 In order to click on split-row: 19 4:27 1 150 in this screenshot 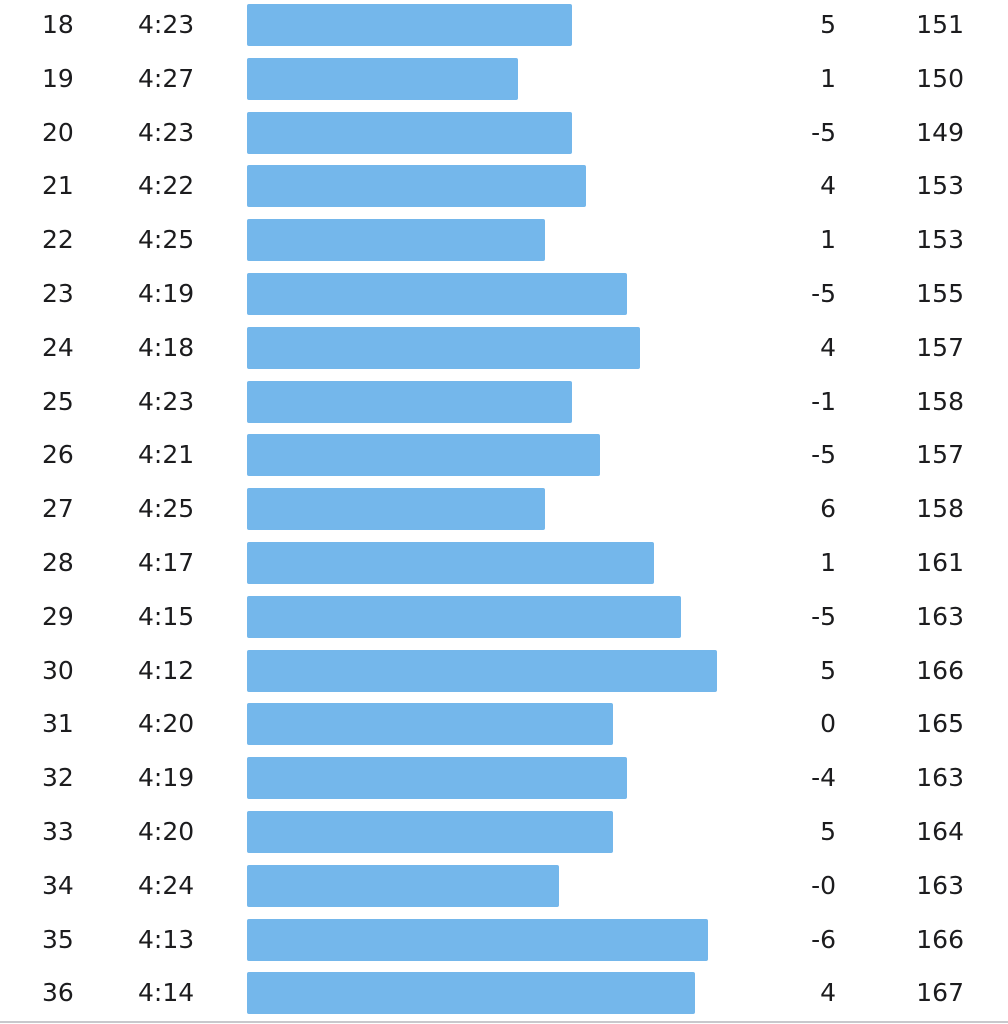, I will do `click(504, 81)`.